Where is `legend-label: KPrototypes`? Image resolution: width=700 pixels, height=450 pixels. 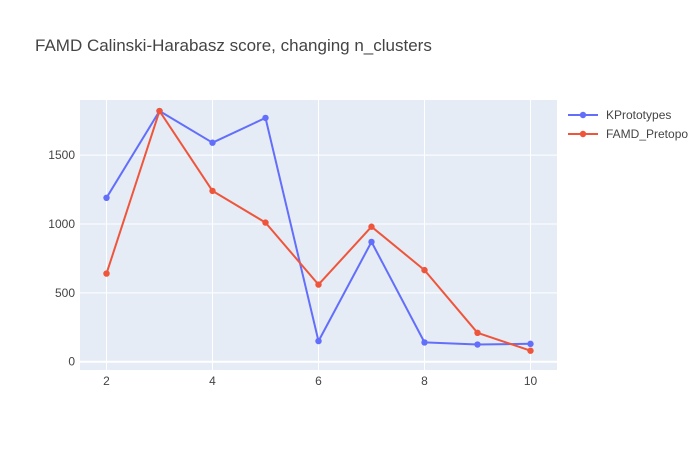 legend-label: KPrototypes is located at coordinates (638, 115).